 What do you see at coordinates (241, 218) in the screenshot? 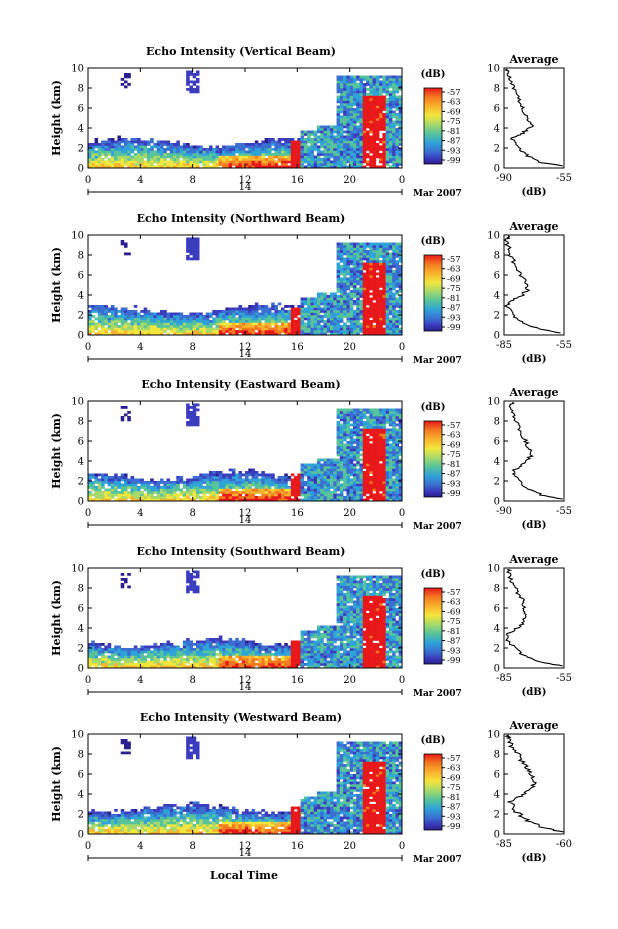
I see `panel-title: Echo Intensity (Northward Beam)` at bounding box center [241, 218].